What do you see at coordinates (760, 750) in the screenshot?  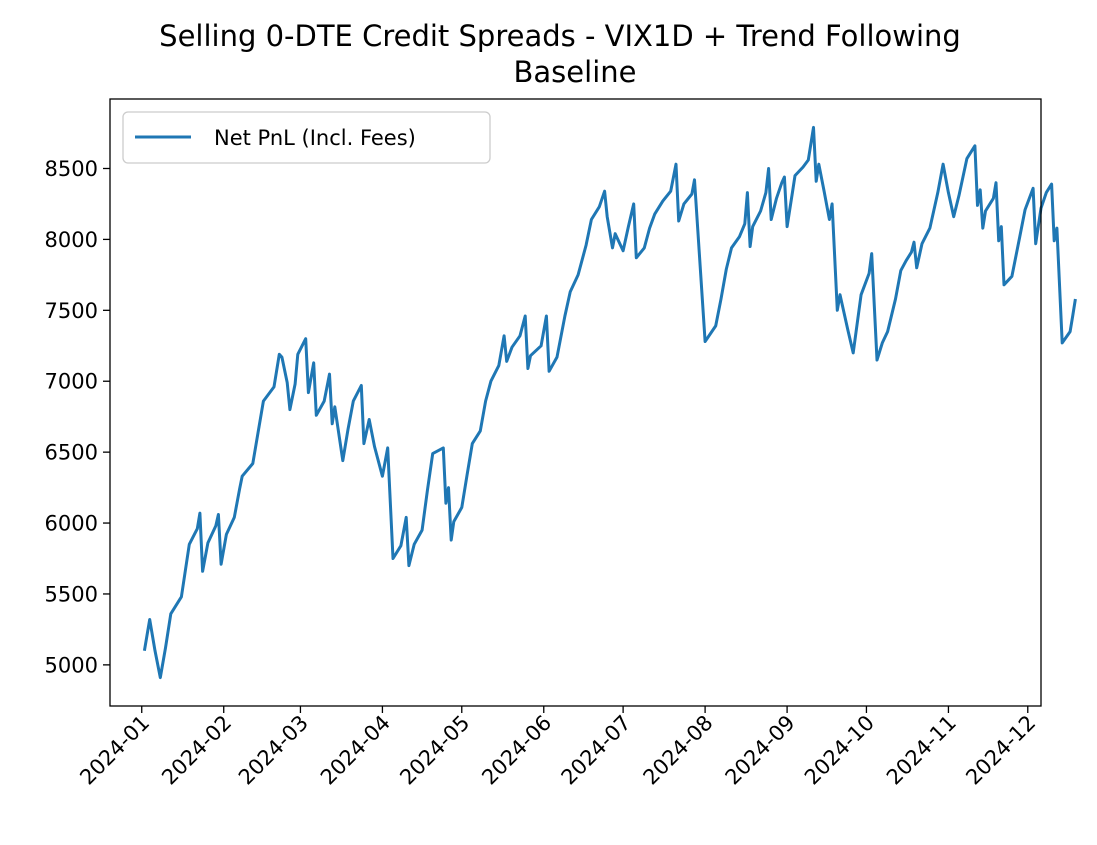 I see `x-tick-label: 2024-09` at bounding box center [760, 750].